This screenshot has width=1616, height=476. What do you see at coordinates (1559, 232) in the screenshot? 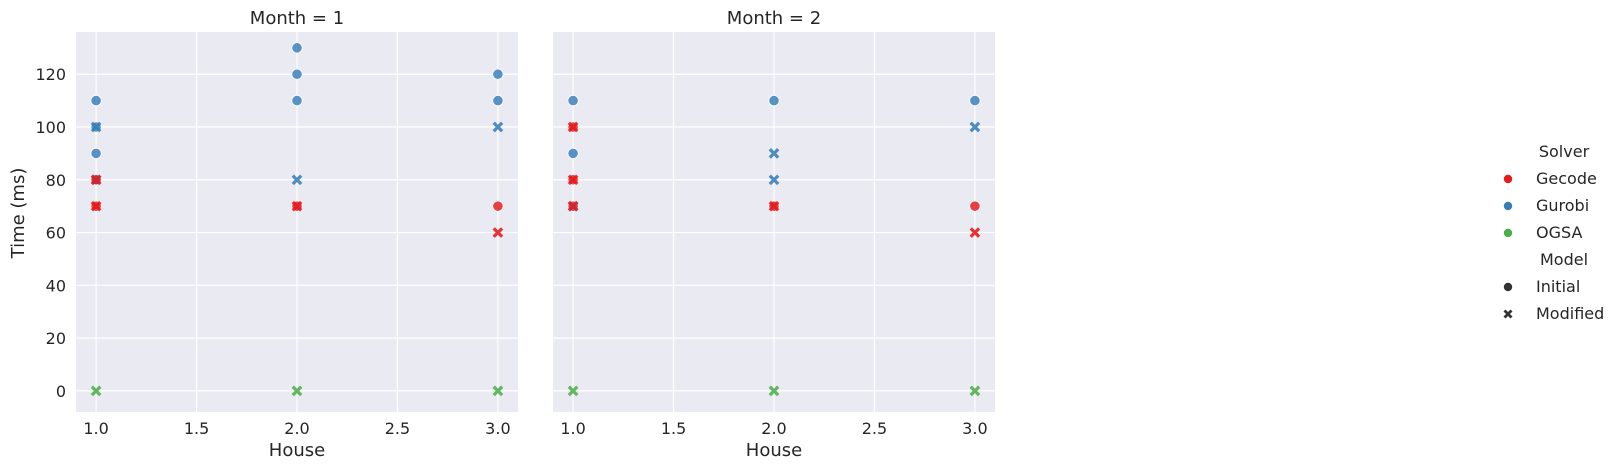
I see `legend-label-ogsa: OGSA` at bounding box center [1559, 232].